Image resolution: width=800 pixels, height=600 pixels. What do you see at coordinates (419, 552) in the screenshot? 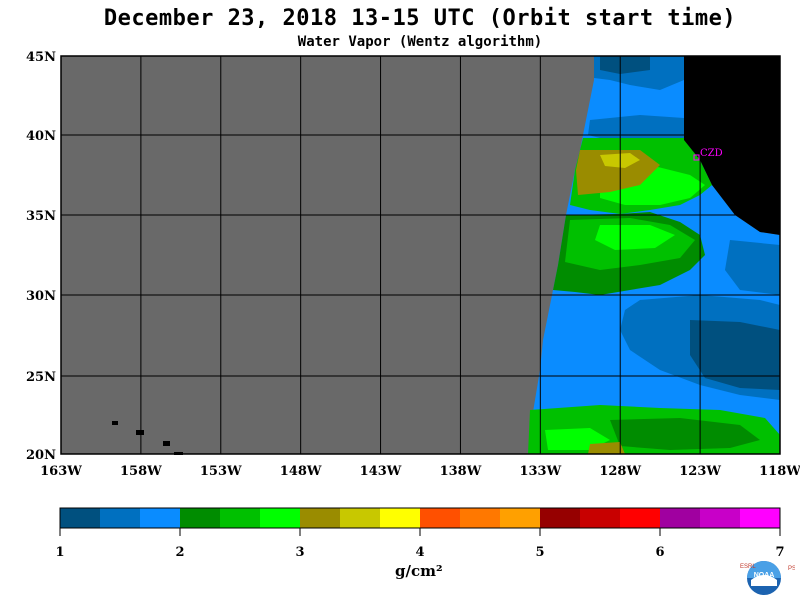
I see `colorbar-tick-label: 4` at bounding box center [419, 552].